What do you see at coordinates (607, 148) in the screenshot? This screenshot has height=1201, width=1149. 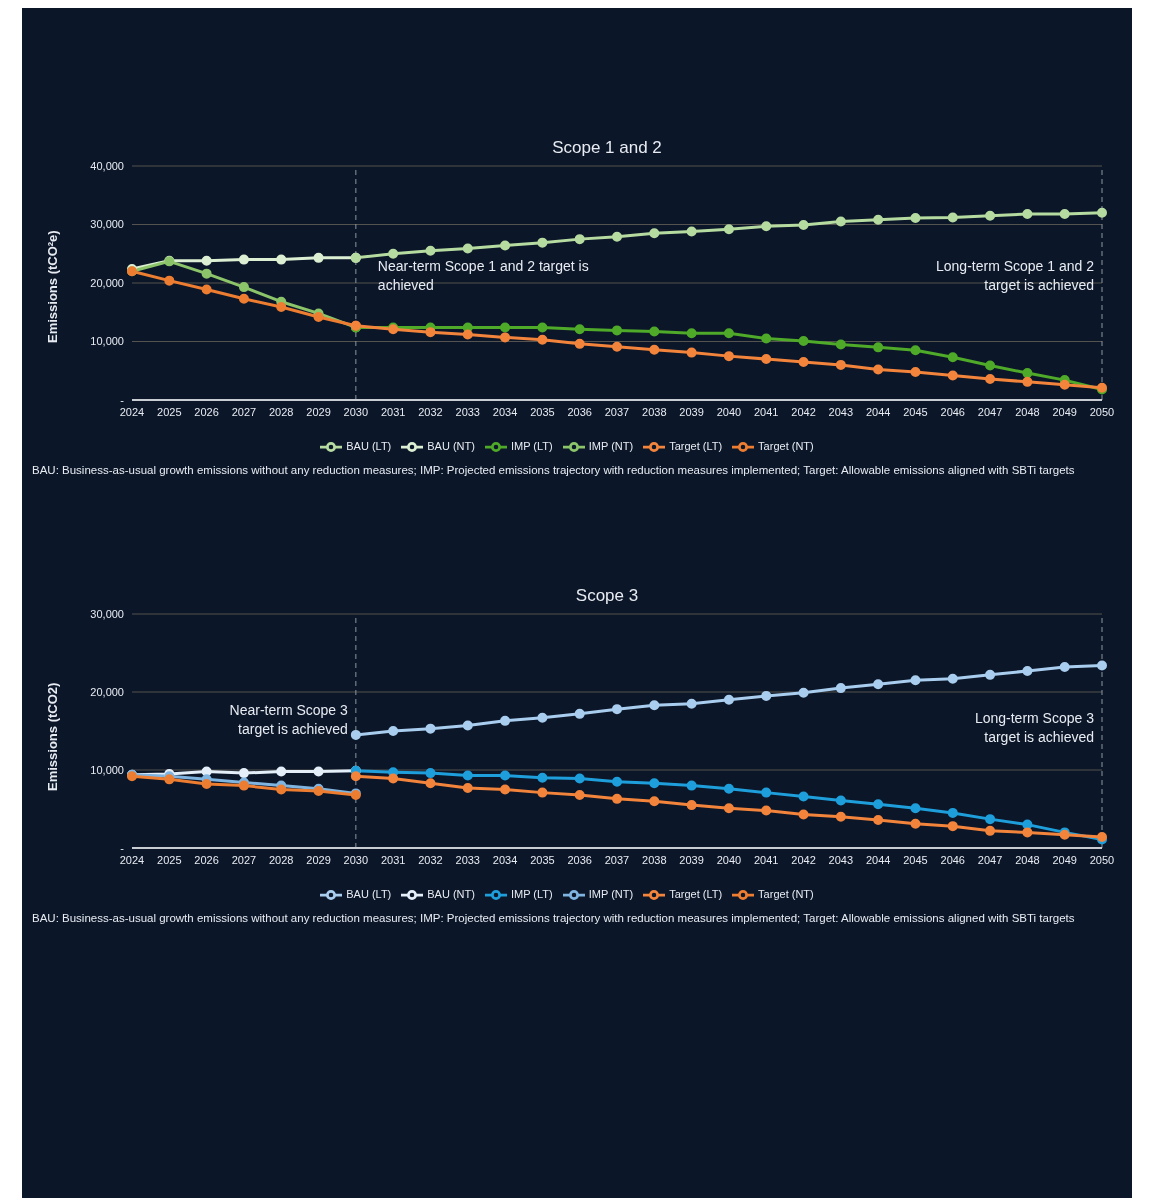 I see `chart-title: Scope 1 and 2` at bounding box center [607, 148].